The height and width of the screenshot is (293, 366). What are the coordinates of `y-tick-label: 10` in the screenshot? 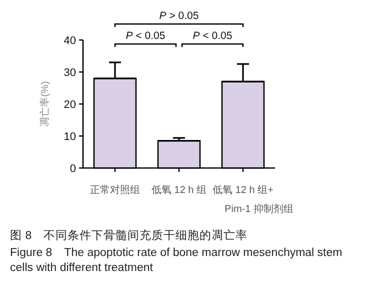 It's located at (70, 137).